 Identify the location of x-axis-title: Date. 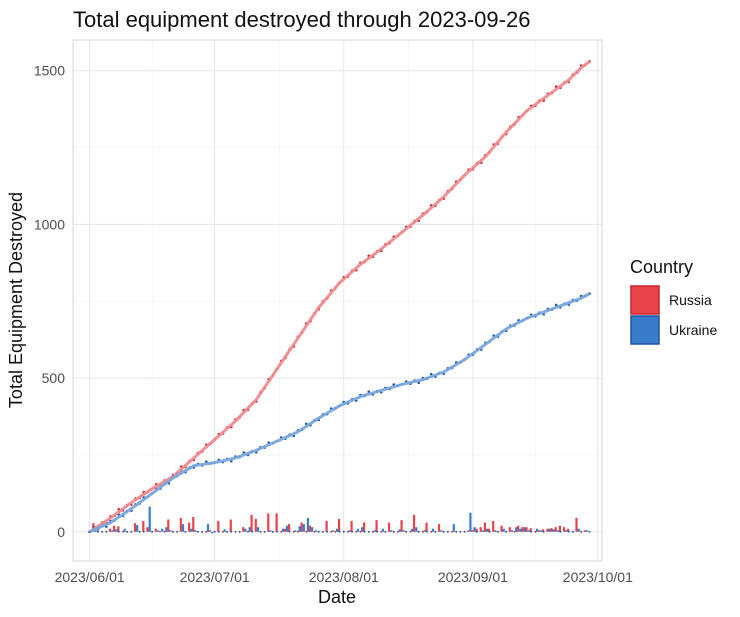
(337, 597).